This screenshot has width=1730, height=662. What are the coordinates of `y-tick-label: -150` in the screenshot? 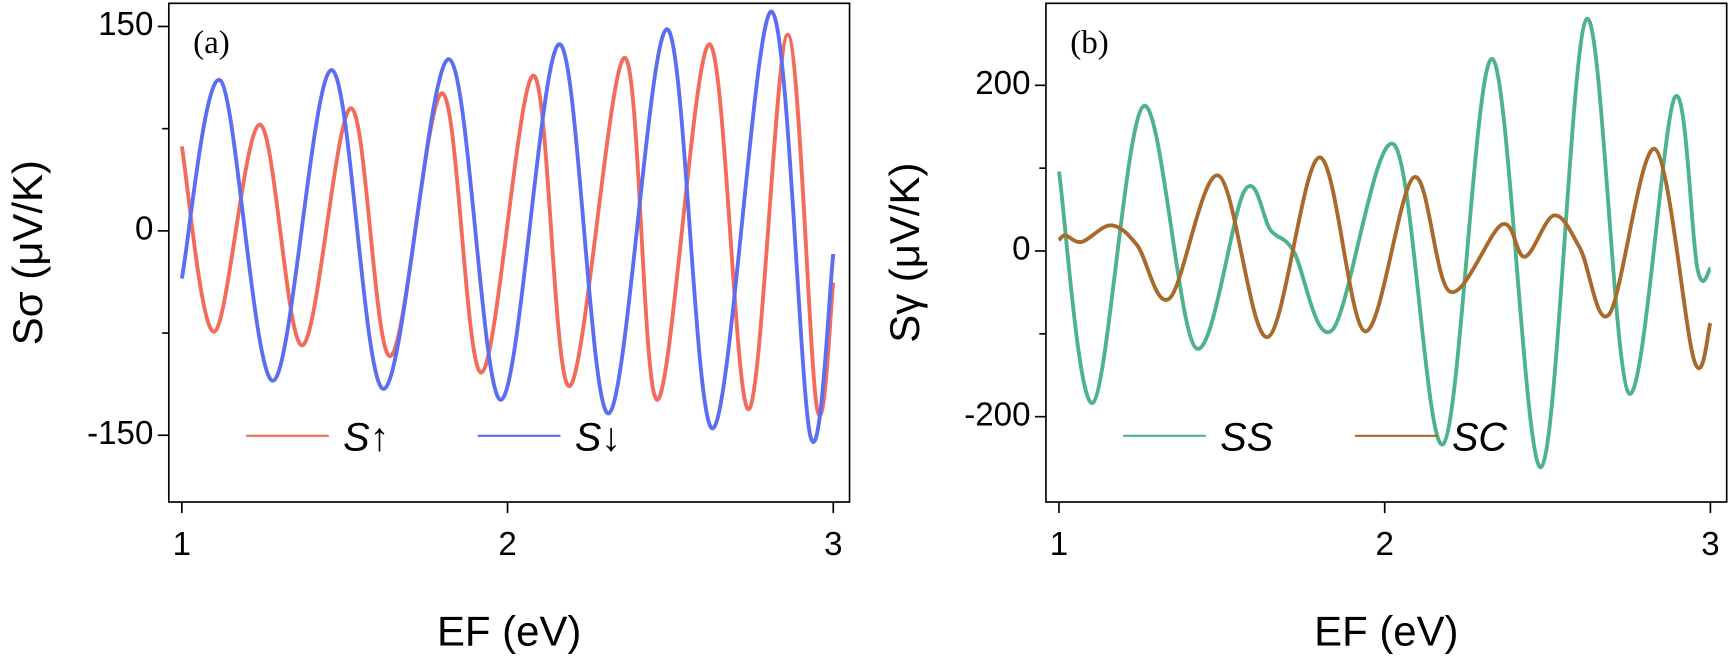 It's located at (120, 433).